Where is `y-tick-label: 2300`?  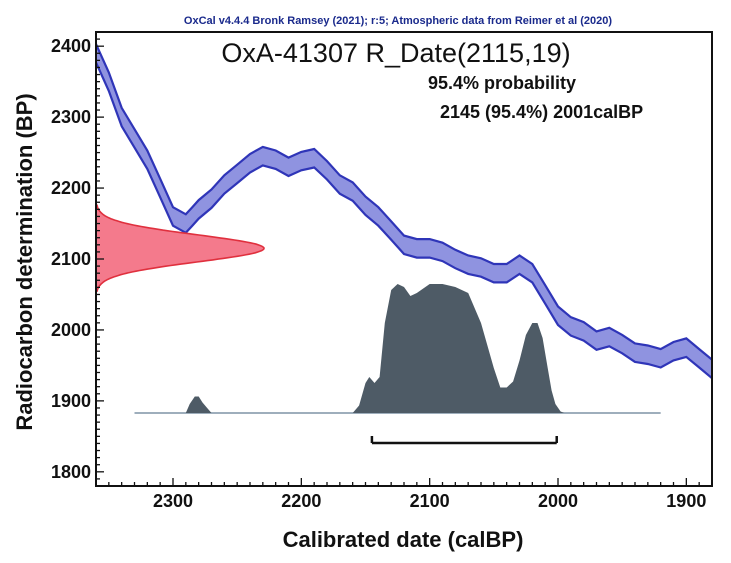 y-tick-label: 2300 is located at coordinates (71, 117).